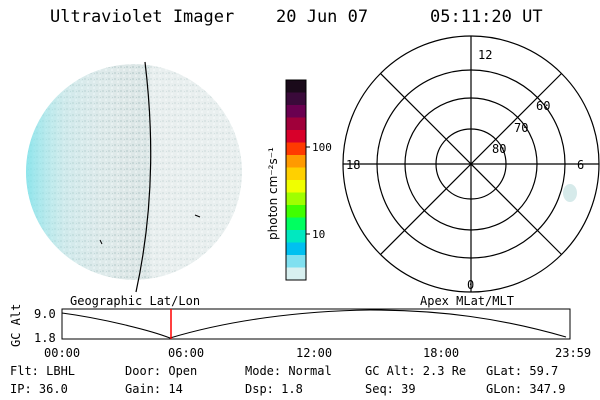 The width and height of the screenshot is (600, 400). What do you see at coordinates (416, 371) in the screenshot?
I see `info-gcalt: GC Alt: 2.3 Re` at bounding box center [416, 371].